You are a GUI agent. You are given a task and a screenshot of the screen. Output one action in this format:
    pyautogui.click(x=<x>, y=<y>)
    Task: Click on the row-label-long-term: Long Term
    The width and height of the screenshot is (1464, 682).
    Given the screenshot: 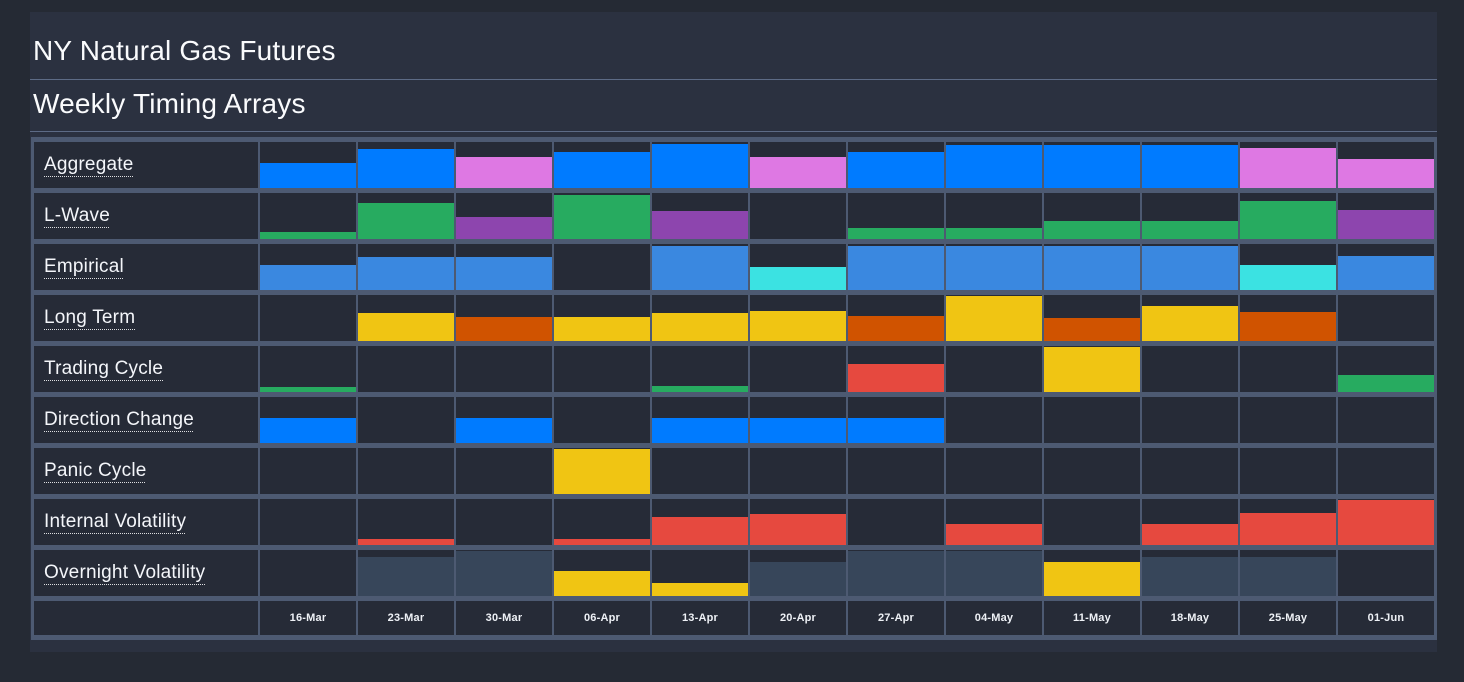 What is the action you would take?
    pyautogui.click(x=146, y=318)
    